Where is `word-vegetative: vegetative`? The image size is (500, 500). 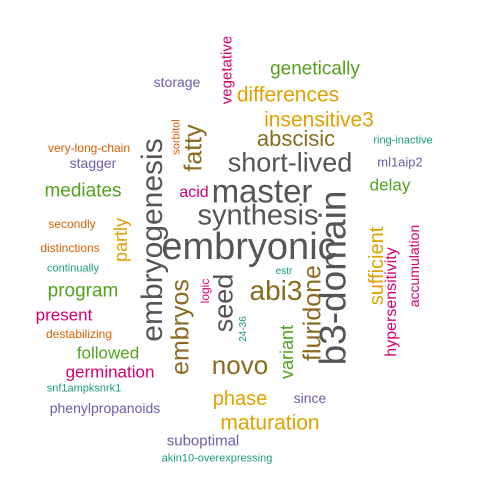
word-vegetative: vegetative is located at coordinates (227, 70).